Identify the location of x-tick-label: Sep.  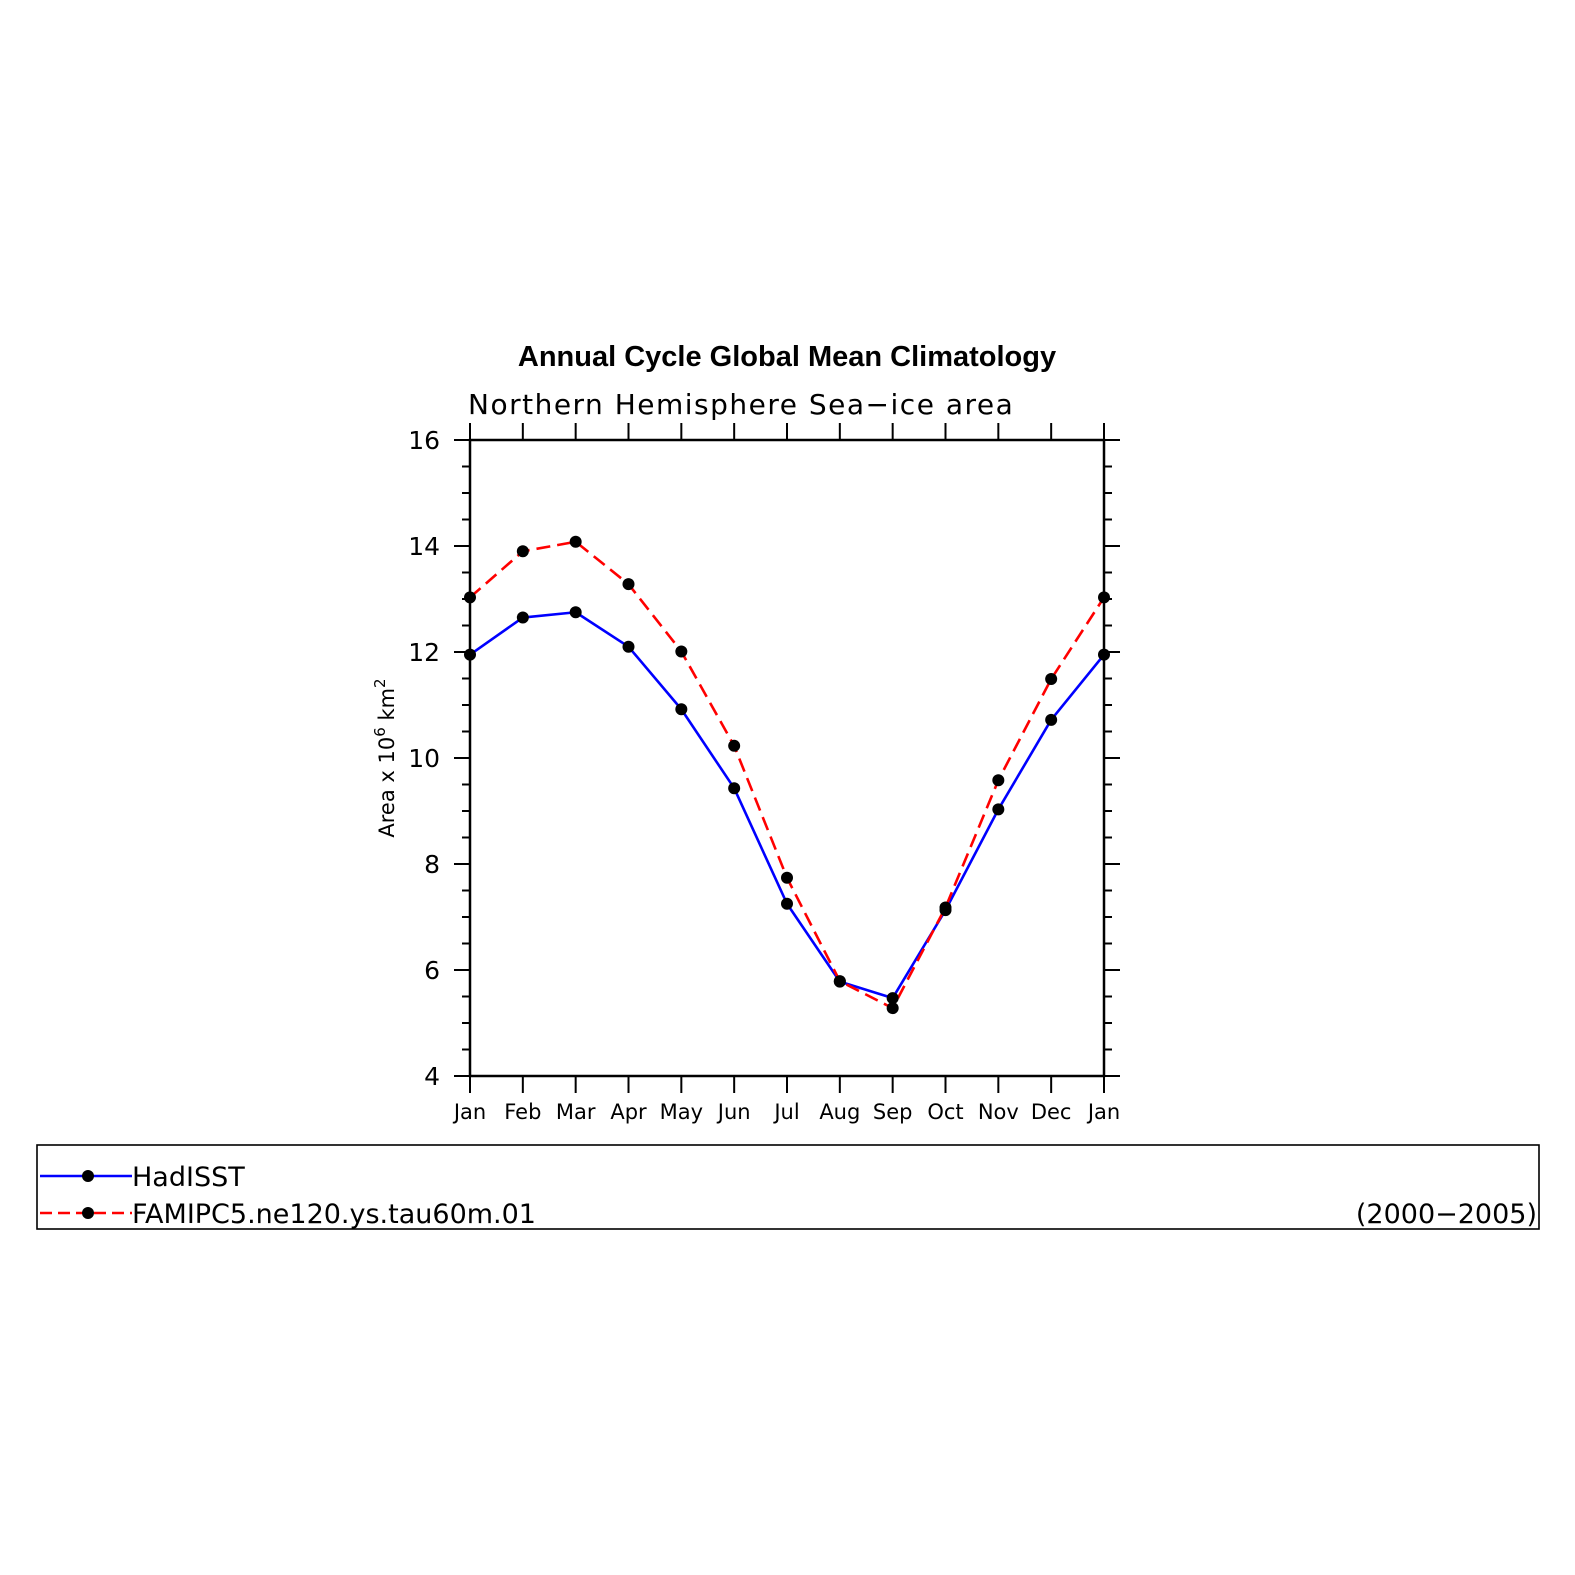
(893, 1112).